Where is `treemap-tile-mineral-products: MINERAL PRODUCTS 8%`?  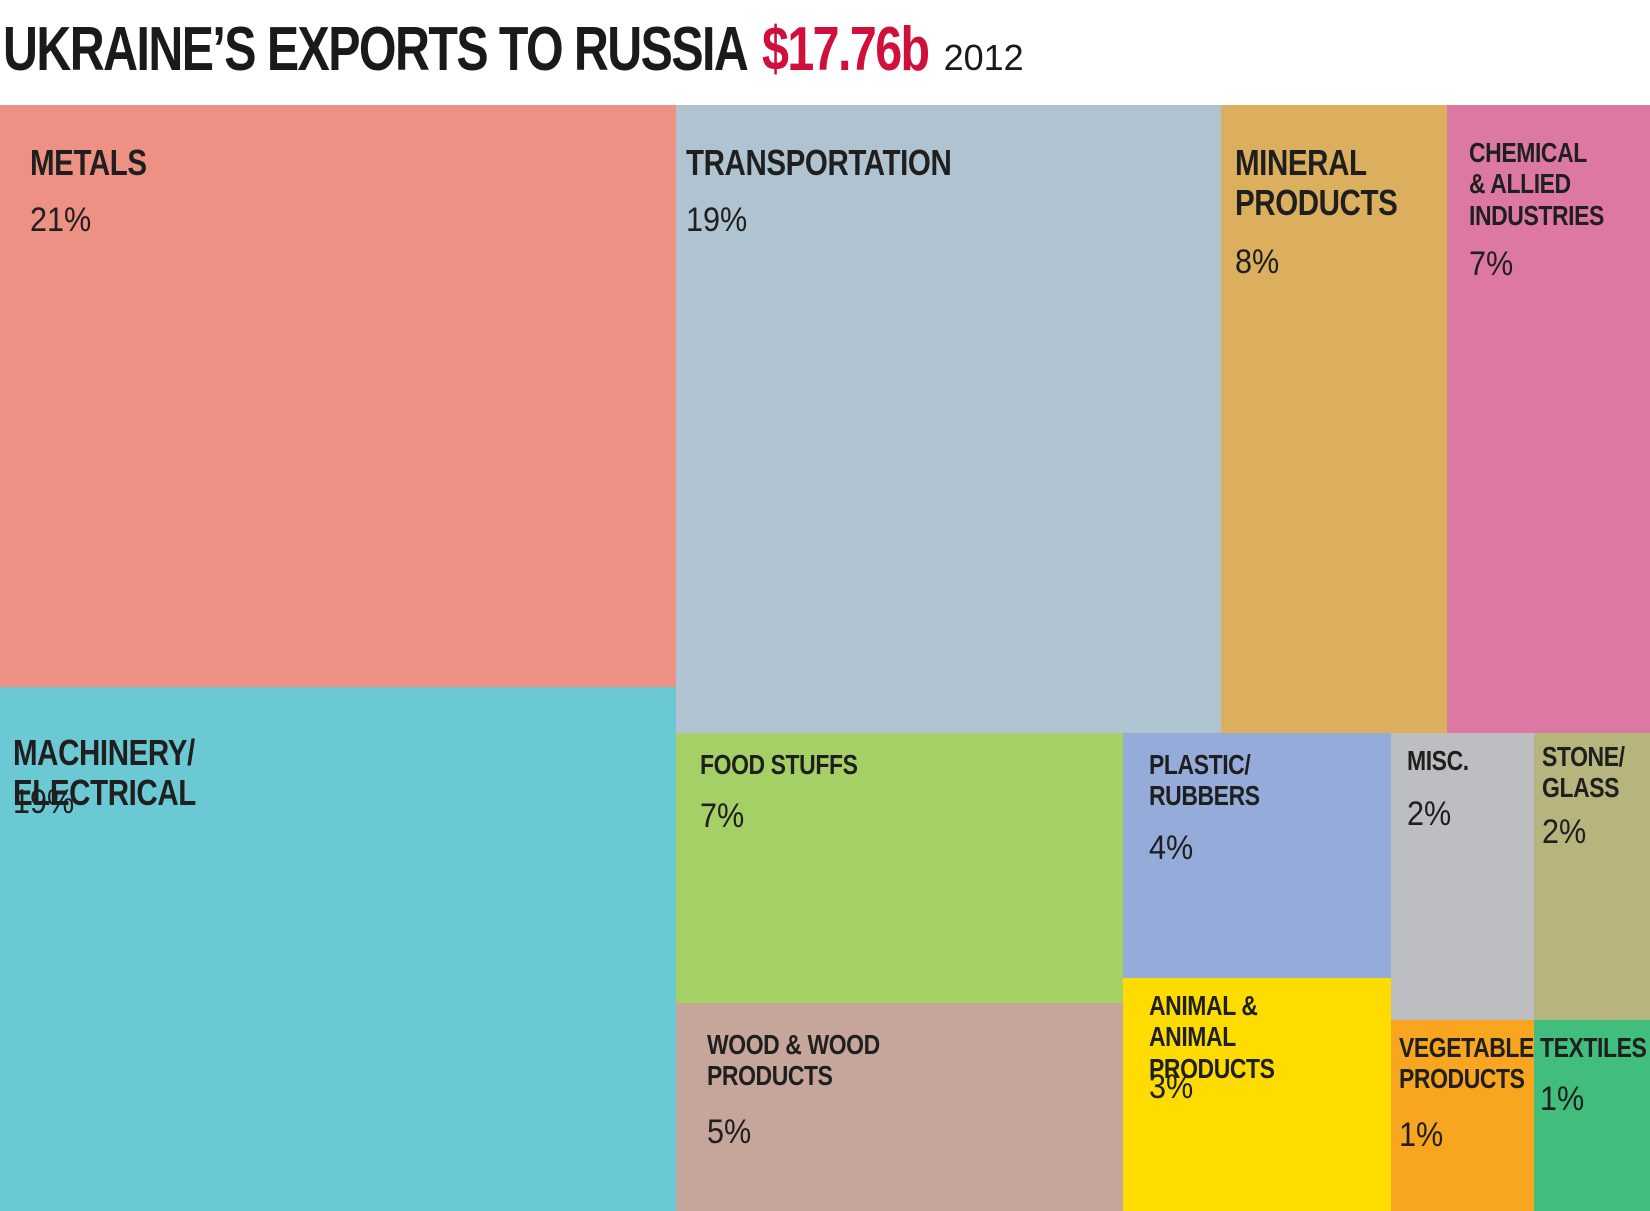 treemap-tile-mineral-products: MINERAL PRODUCTS 8% is located at coordinates (1334, 419).